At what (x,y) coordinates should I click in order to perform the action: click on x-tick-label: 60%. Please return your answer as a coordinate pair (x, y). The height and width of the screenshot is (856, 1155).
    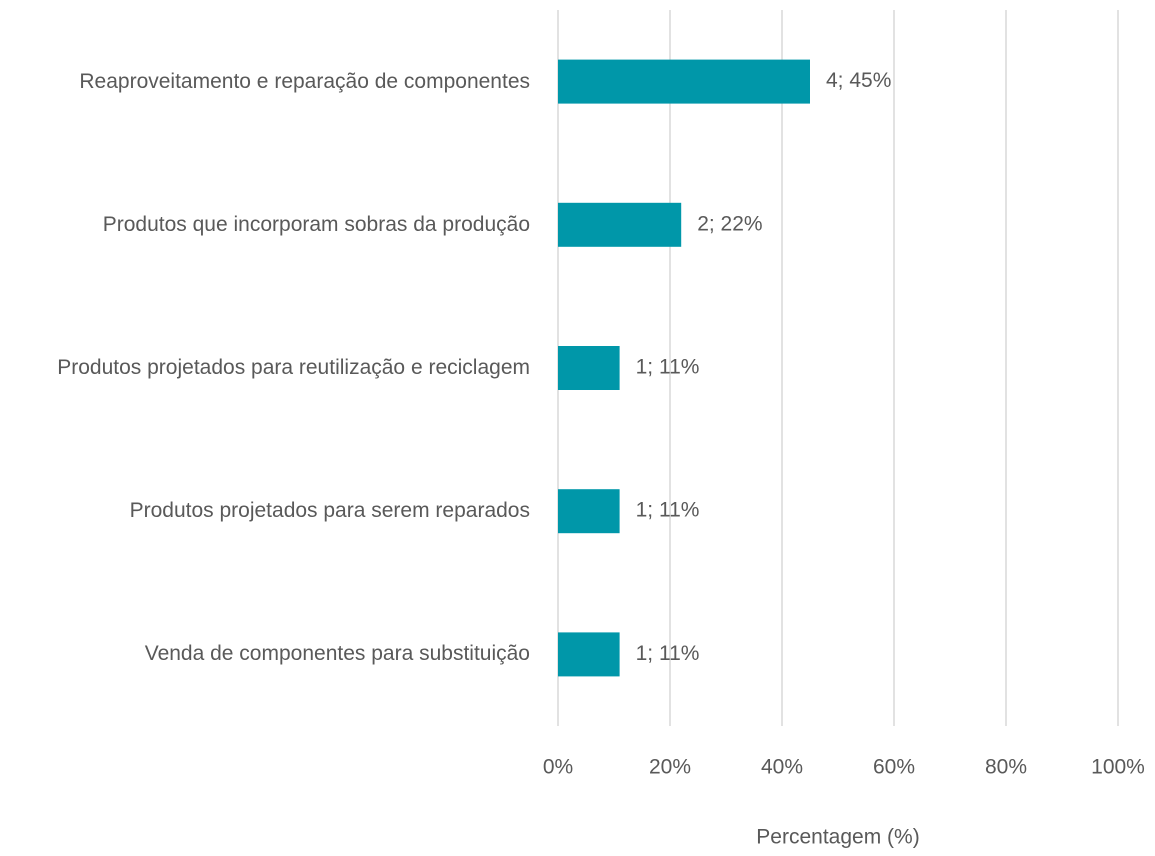
    Looking at the image, I should click on (894, 767).